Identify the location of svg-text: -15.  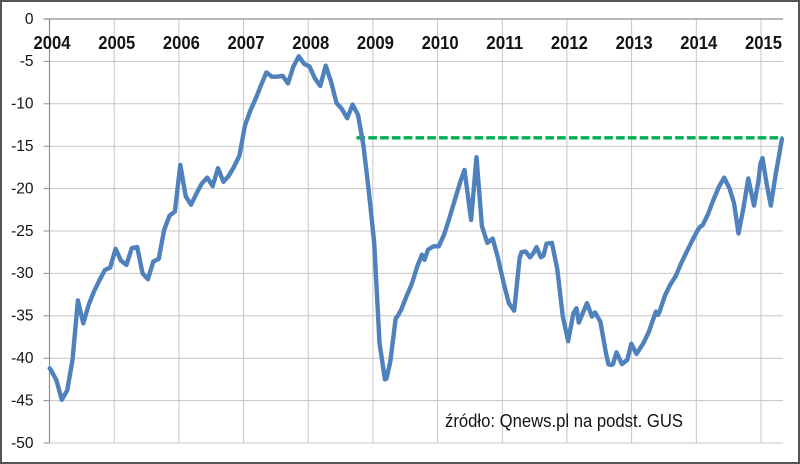
(22, 146).